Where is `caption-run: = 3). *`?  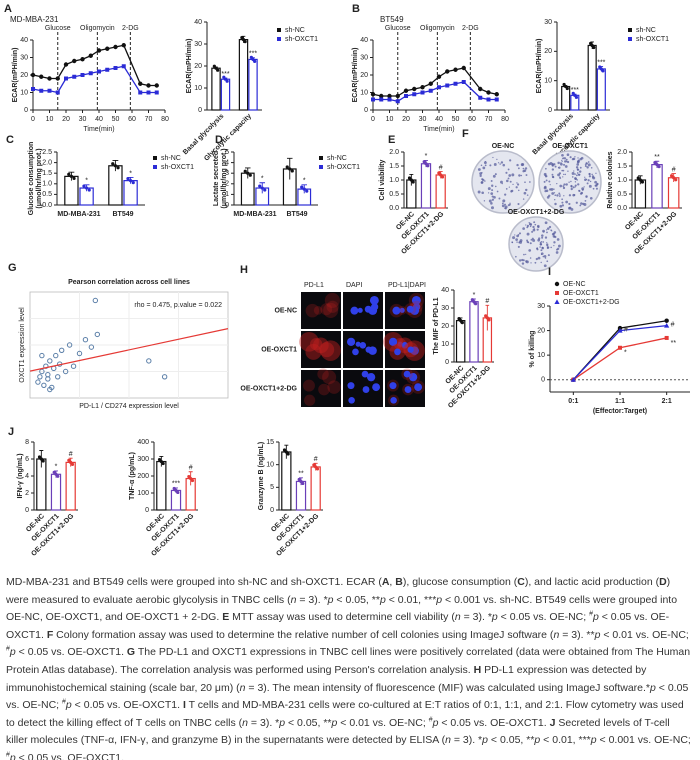 caption-run: = 3). * is located at coordinates (466, 740).